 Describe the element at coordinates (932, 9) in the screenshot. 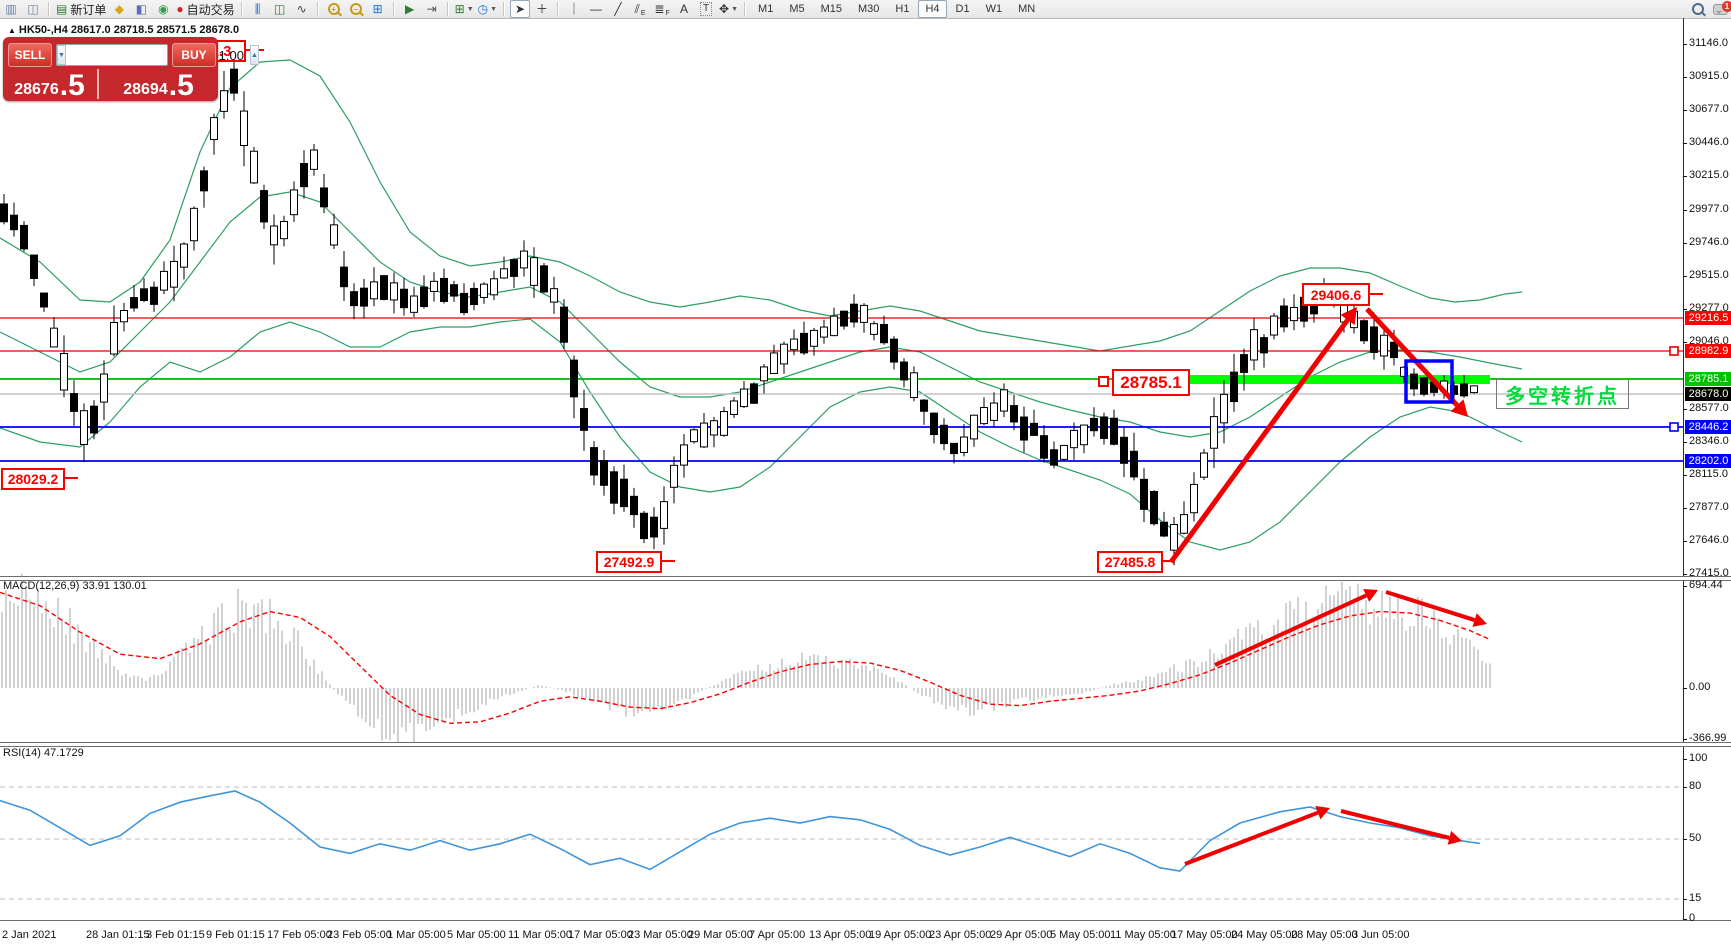

I see `timeframe-button-h4: H4` at that location.